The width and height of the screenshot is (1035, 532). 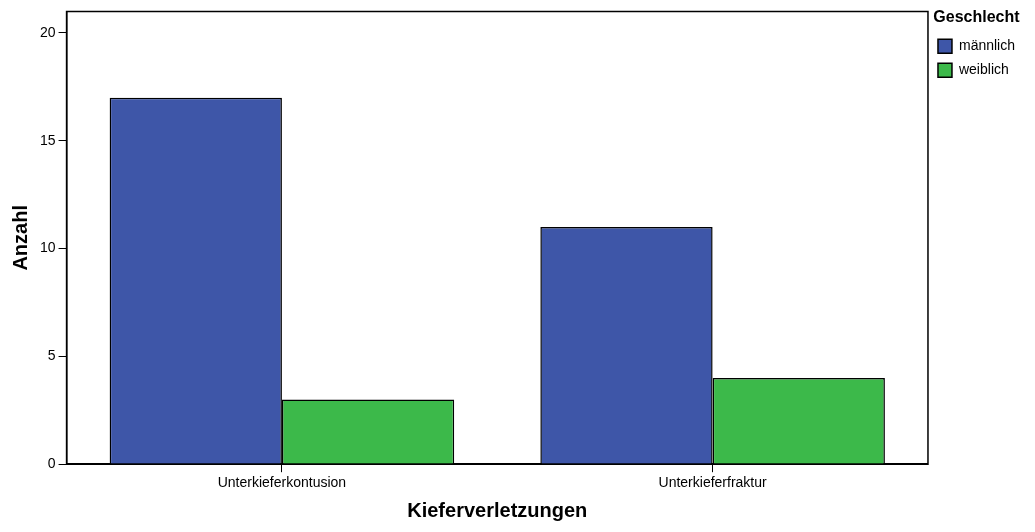 I want to click on legend-label: weiblich, so click(x=983, y=69).